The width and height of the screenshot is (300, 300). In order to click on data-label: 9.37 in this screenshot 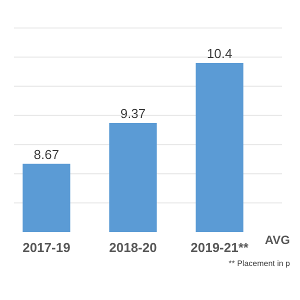, I will do `click(133, 114)`.